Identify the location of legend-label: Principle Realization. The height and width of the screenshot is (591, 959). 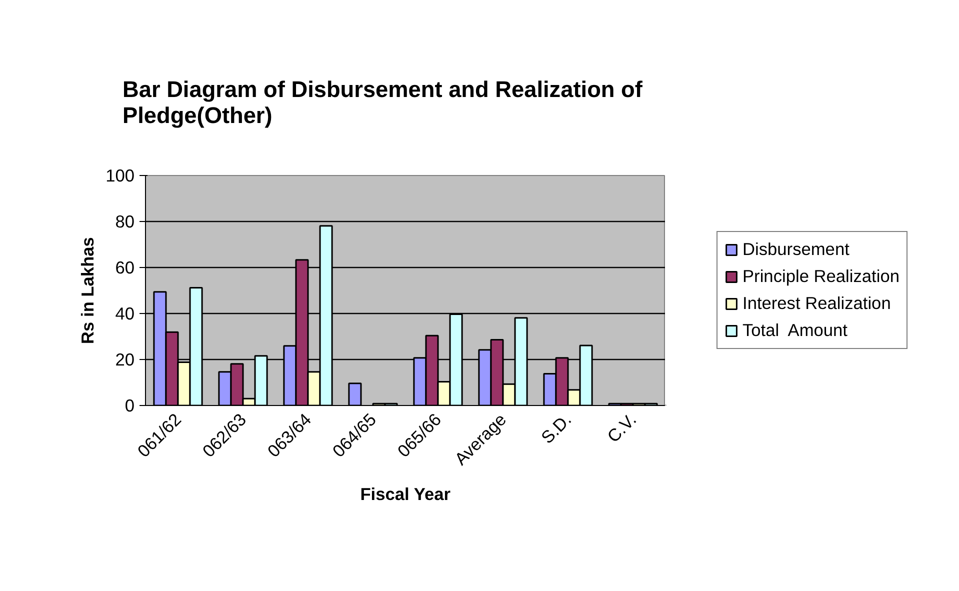
(821, 276).